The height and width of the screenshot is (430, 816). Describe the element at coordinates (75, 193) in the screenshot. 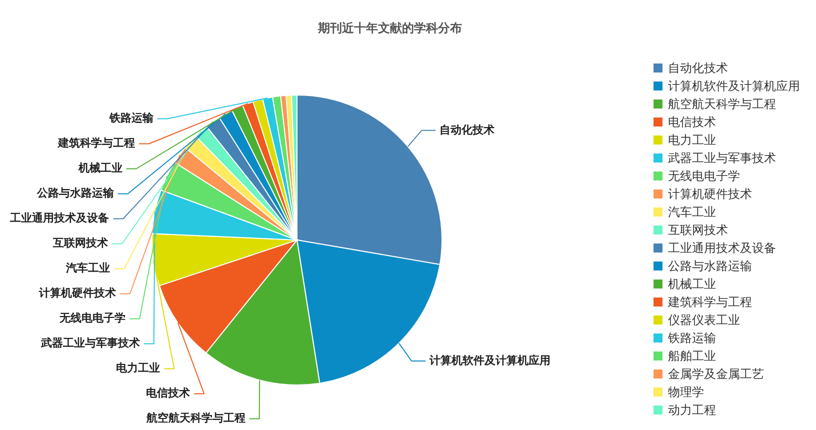

I see `data-label: 公路与水路运输` at that location.